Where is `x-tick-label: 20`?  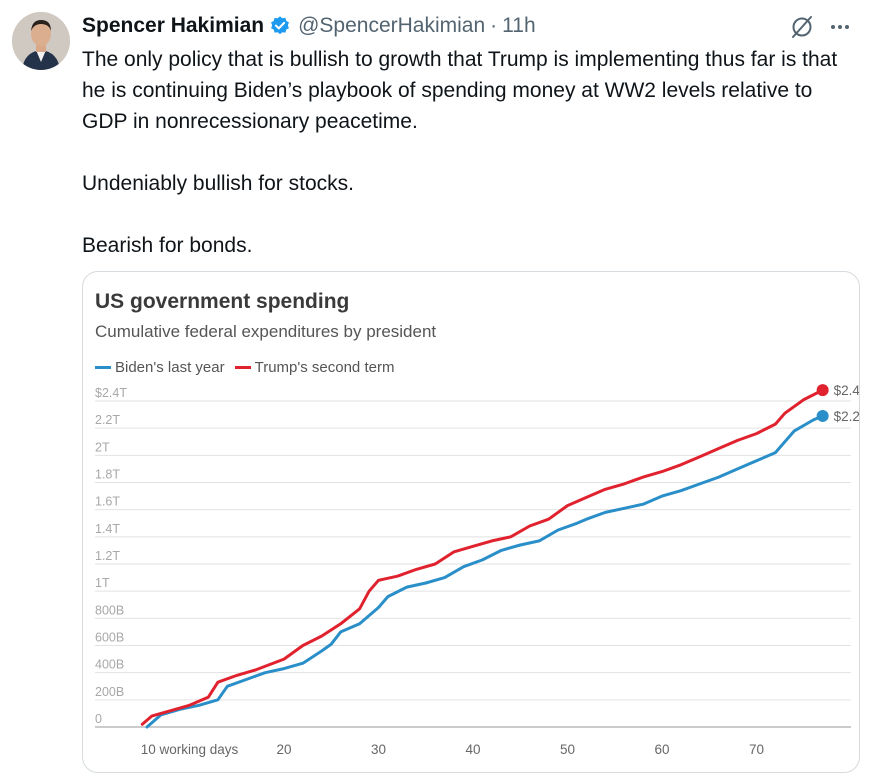 x-tick-label: 20 is located at coordinates (283, 749).